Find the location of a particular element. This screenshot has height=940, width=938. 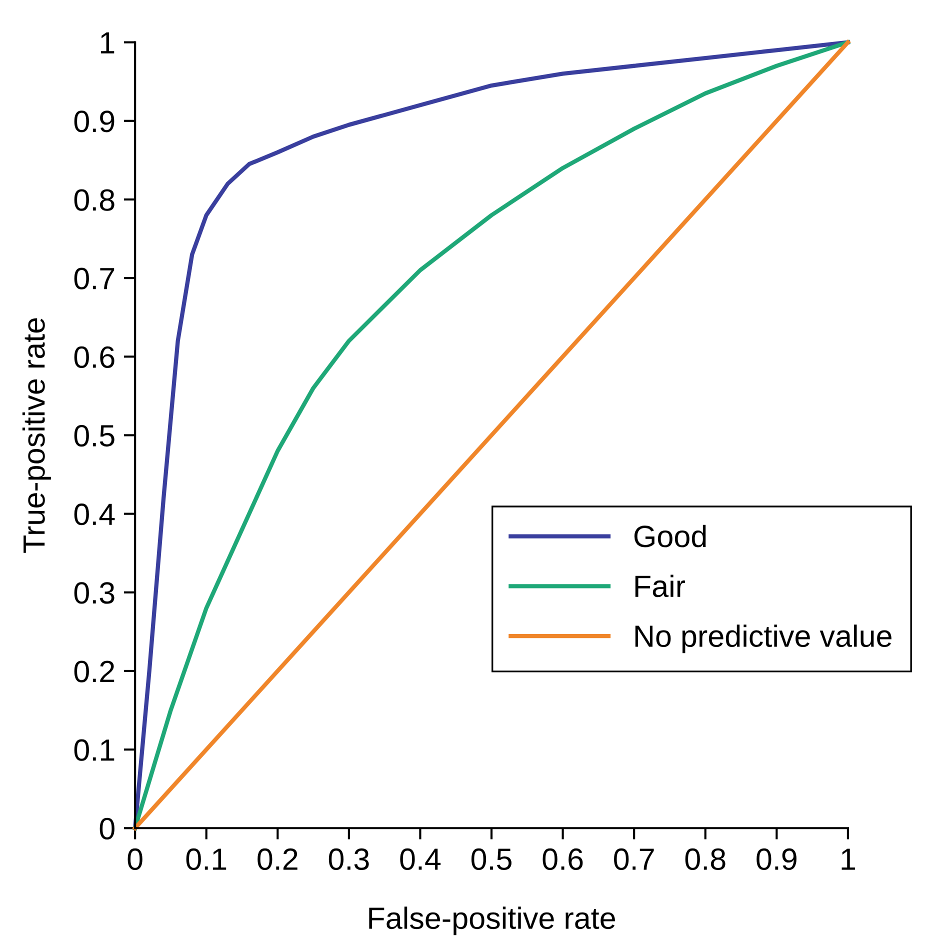

legend-label: No predictive value is located at coordinates (763, 639).